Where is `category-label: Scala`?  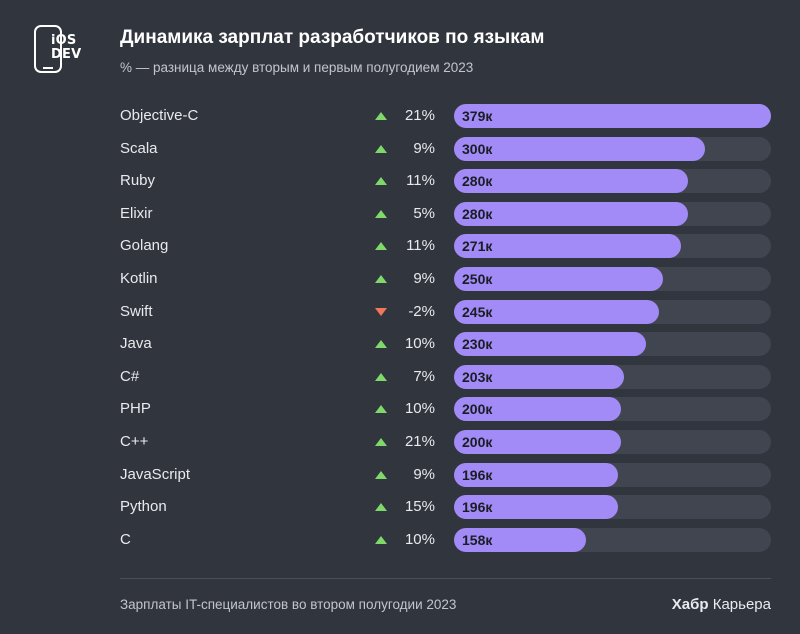
category-label: Scala is located at coordinates (139, 148).